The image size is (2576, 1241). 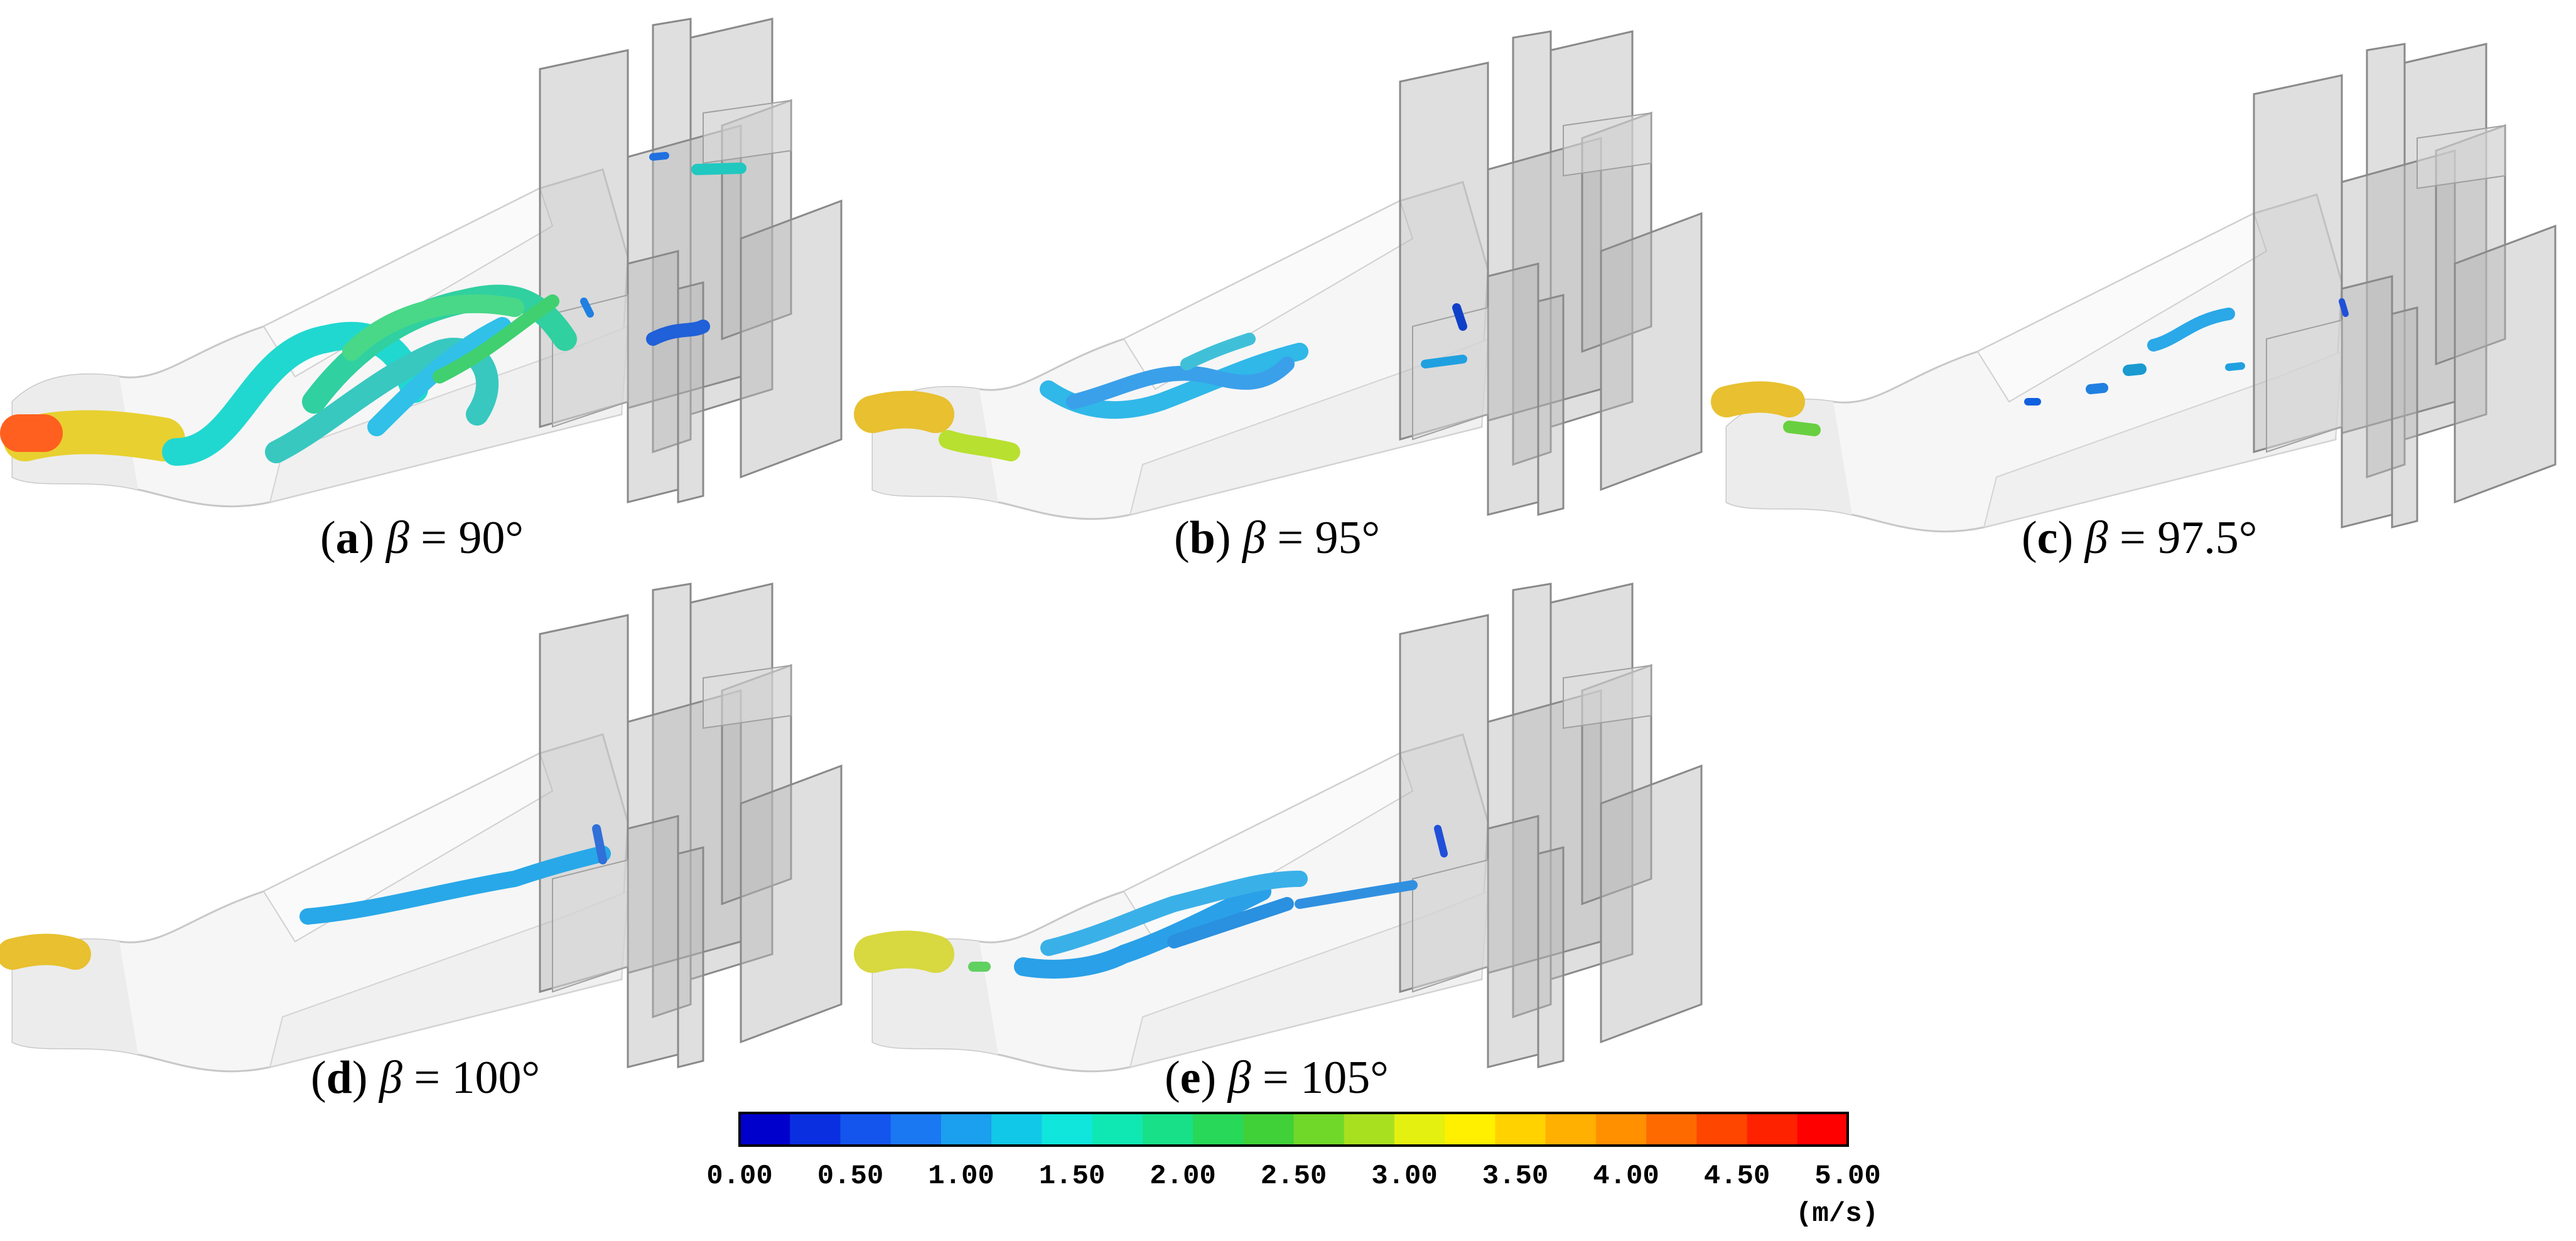 I want to click on colorbar-tick-label: 2.00, so click(x=1183, y=1176).